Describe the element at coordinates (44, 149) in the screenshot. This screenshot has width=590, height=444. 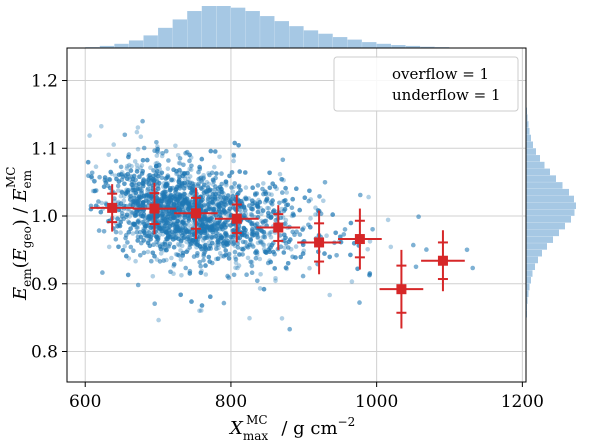
I see `y-tick-label: 1.1` at that location.